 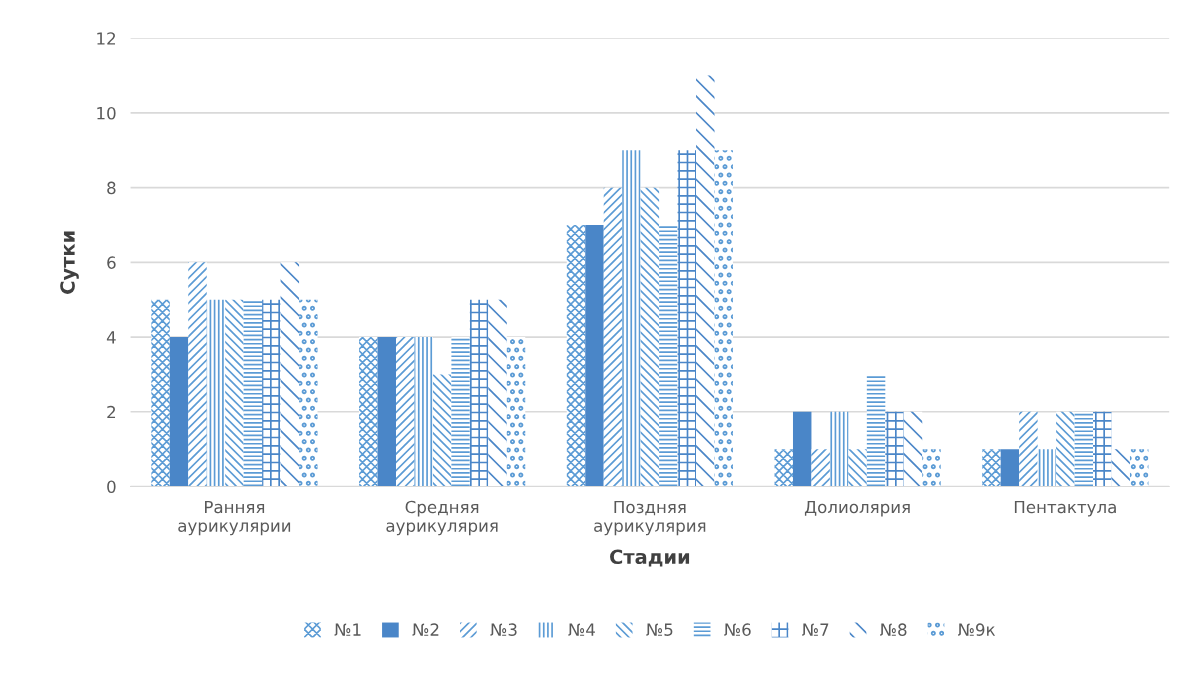 What do you see at coordinates (111, 412) in the screenshot?
I see `y-tick-label: 2` at bounding box center [111, 412].